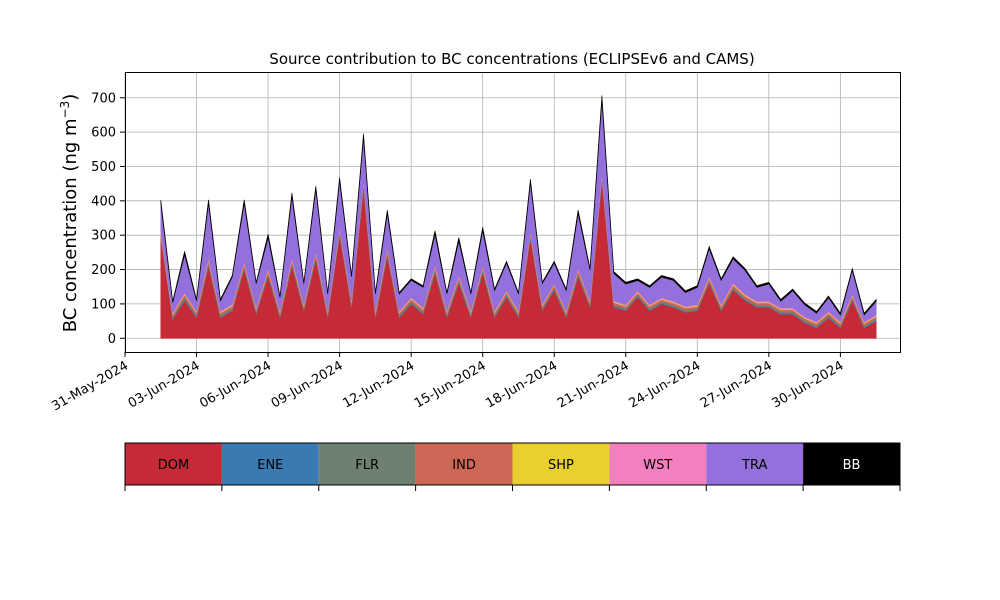 The width and height of the screenshot is (1000, 600). What do you see at coordinates (164, 384) in the screenshot?
I see `x-tick-label: 03-Jun-2024` at bounding box center [164, 384].